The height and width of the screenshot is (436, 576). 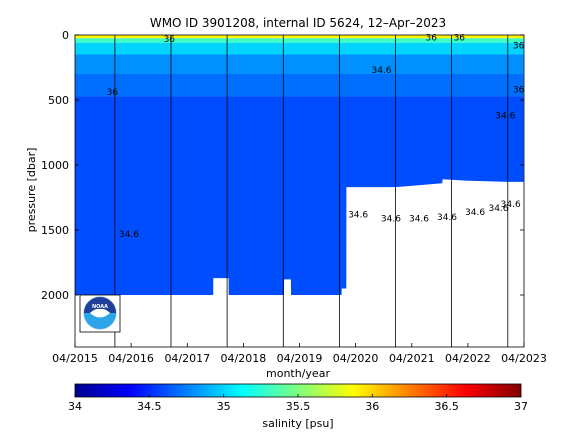 What do you see at coordinates (131, 358) in the screenshot?
I see `x-tick-label: 04/2016` at bounding box center [131, 358].